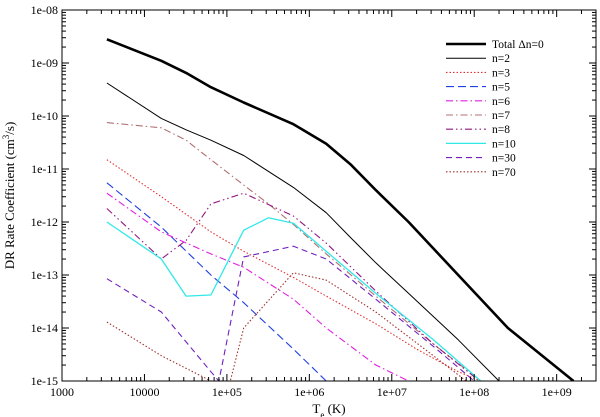 The width and height of the screenshot is (600, 417). Describe the element at coordinates (501, 73) in the screenshot. I see `legend-label: n=3` at that location.